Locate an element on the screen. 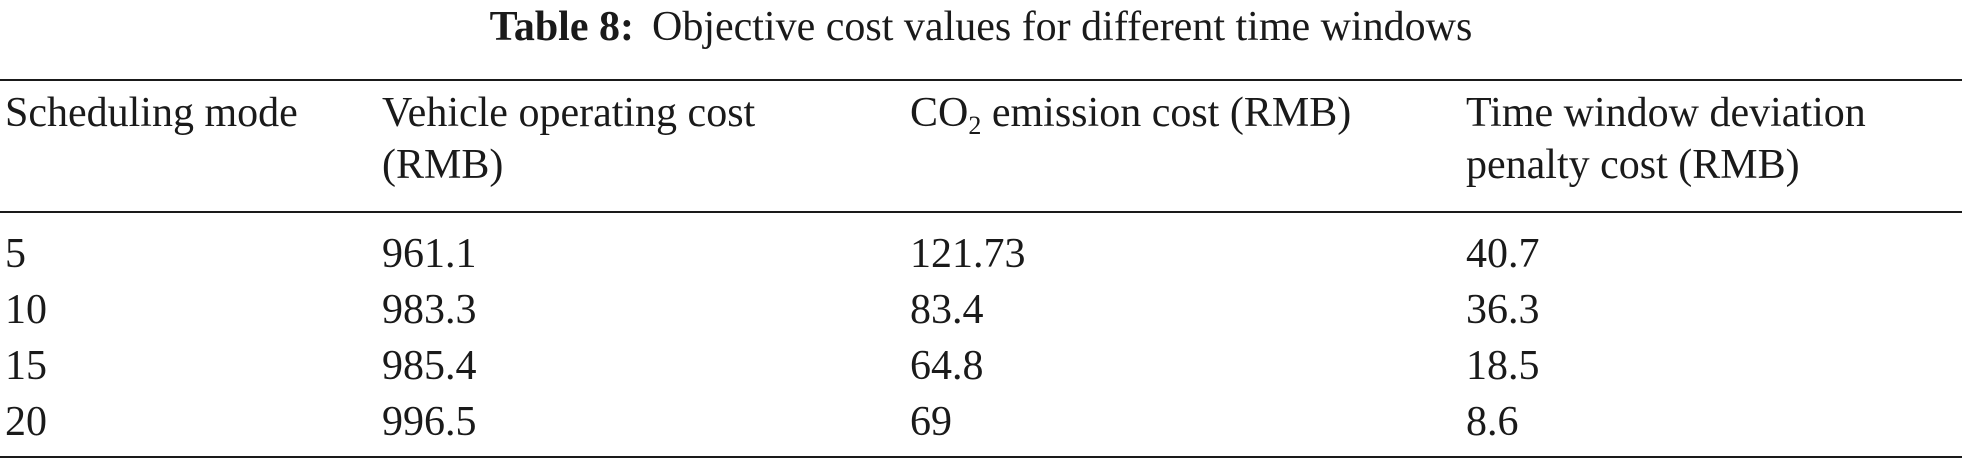 This screenshot has height=462, width=1962. table-cell: 69 is located at coordinates (931, 422).